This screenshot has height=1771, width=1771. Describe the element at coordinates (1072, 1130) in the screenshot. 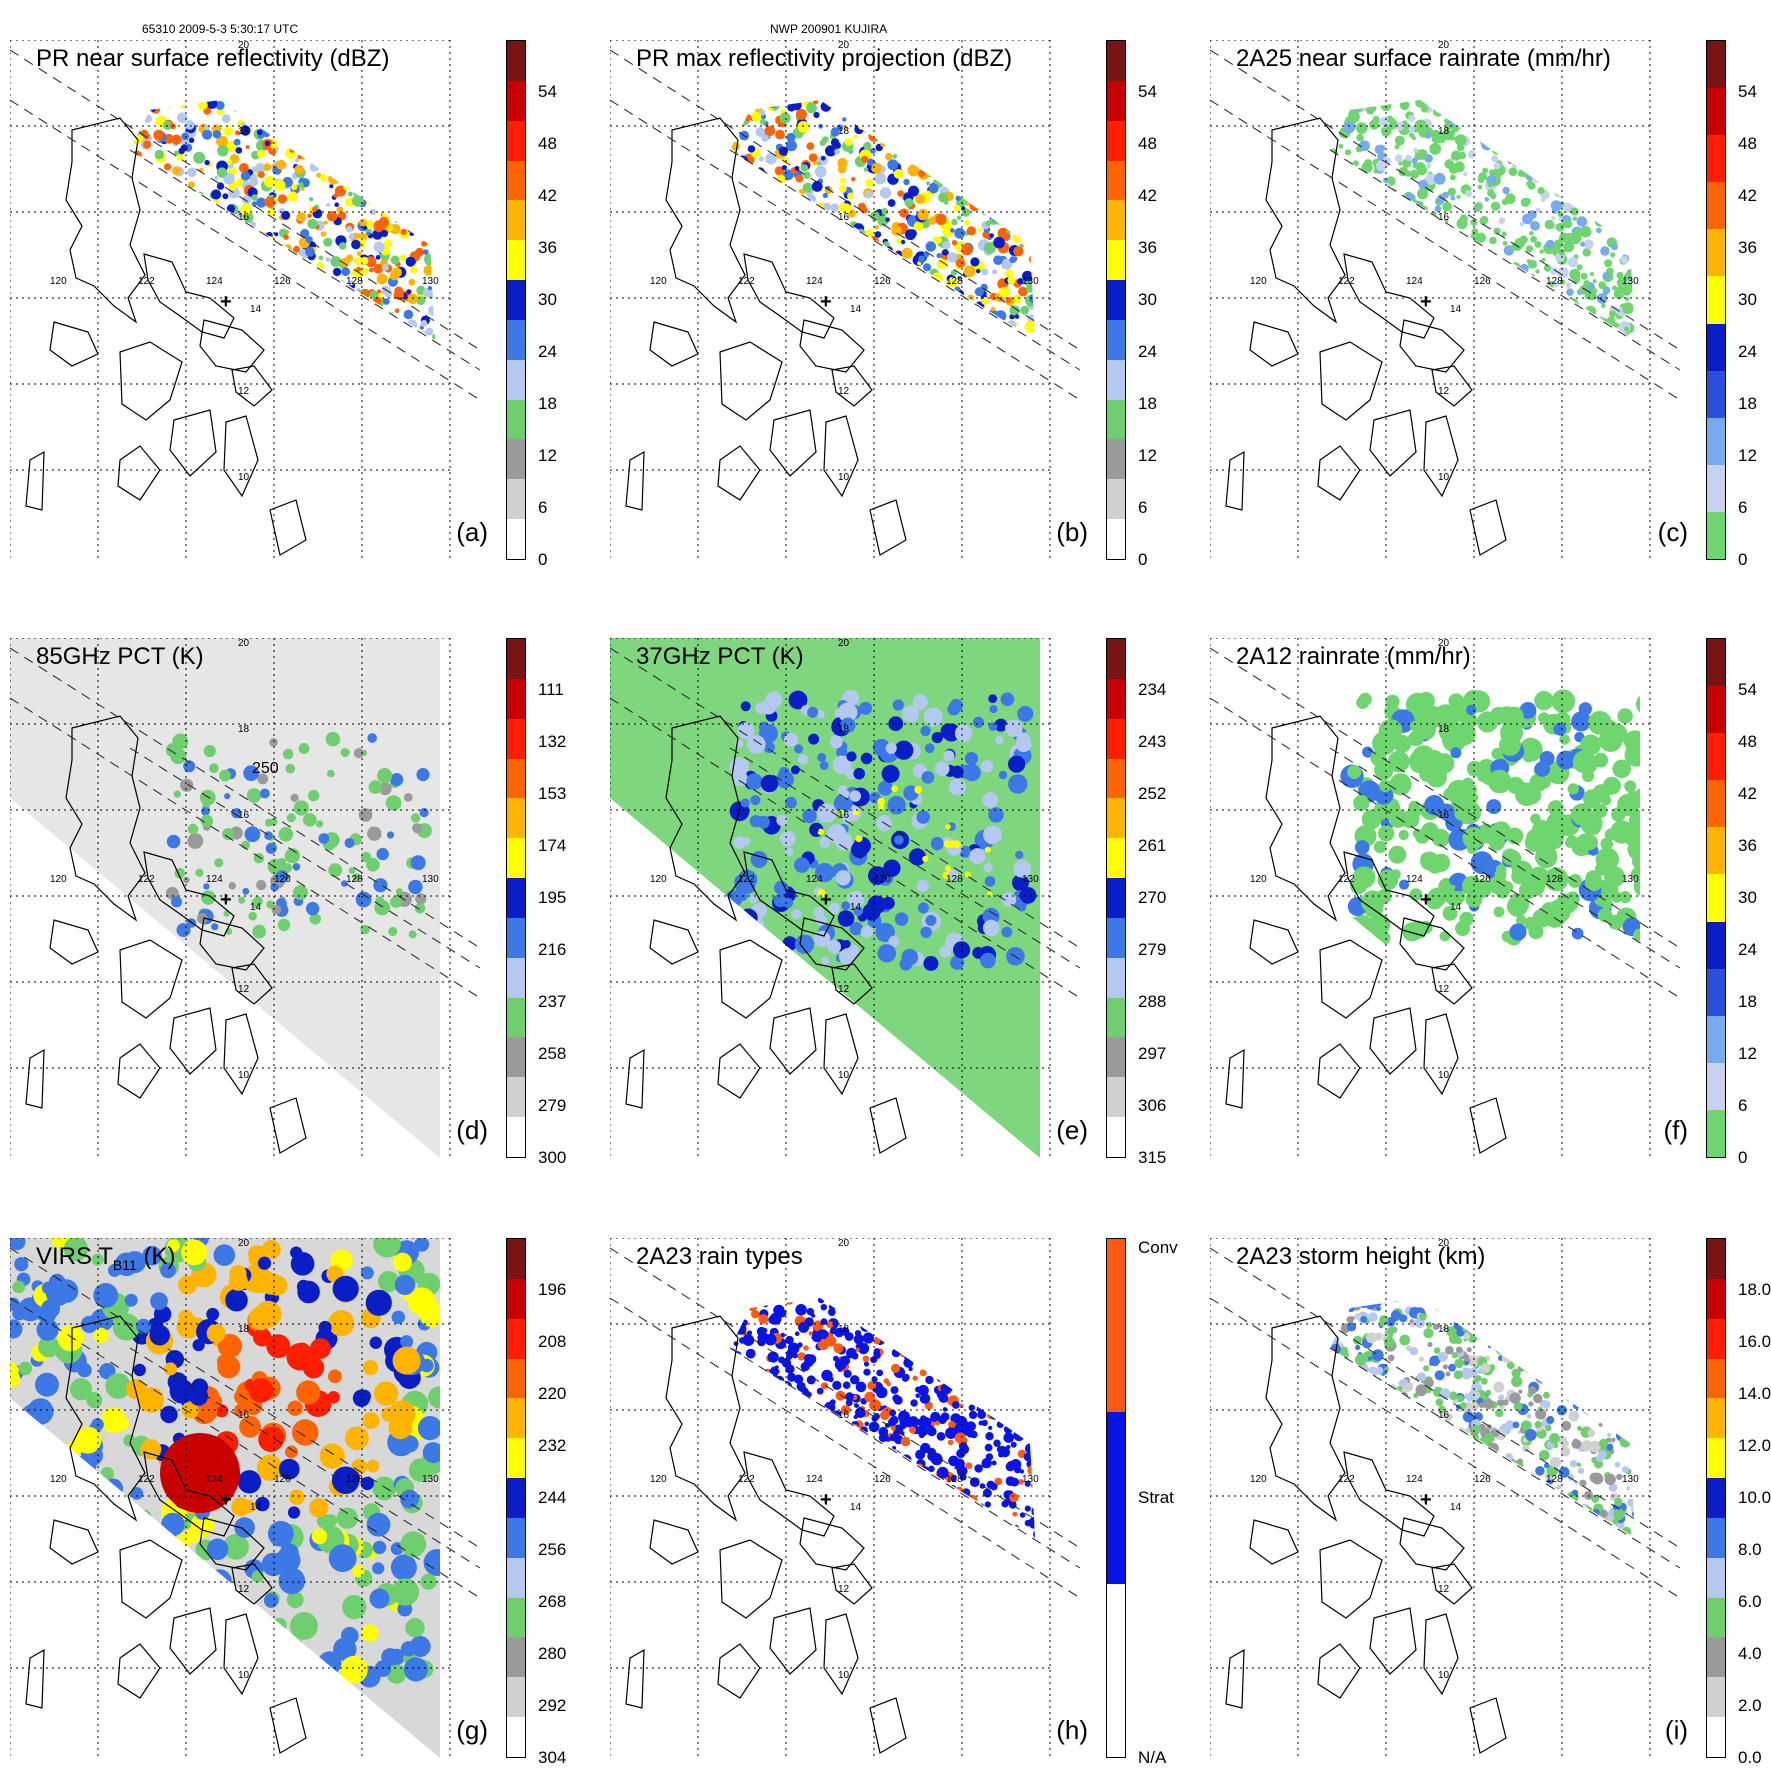

I see `panel-letter: (e)` at that location.